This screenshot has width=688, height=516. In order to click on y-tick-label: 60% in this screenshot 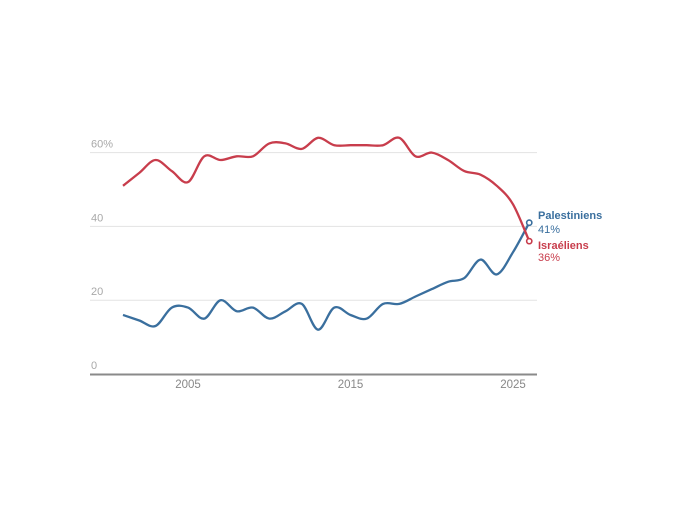, I will do `click(102, 145)`.